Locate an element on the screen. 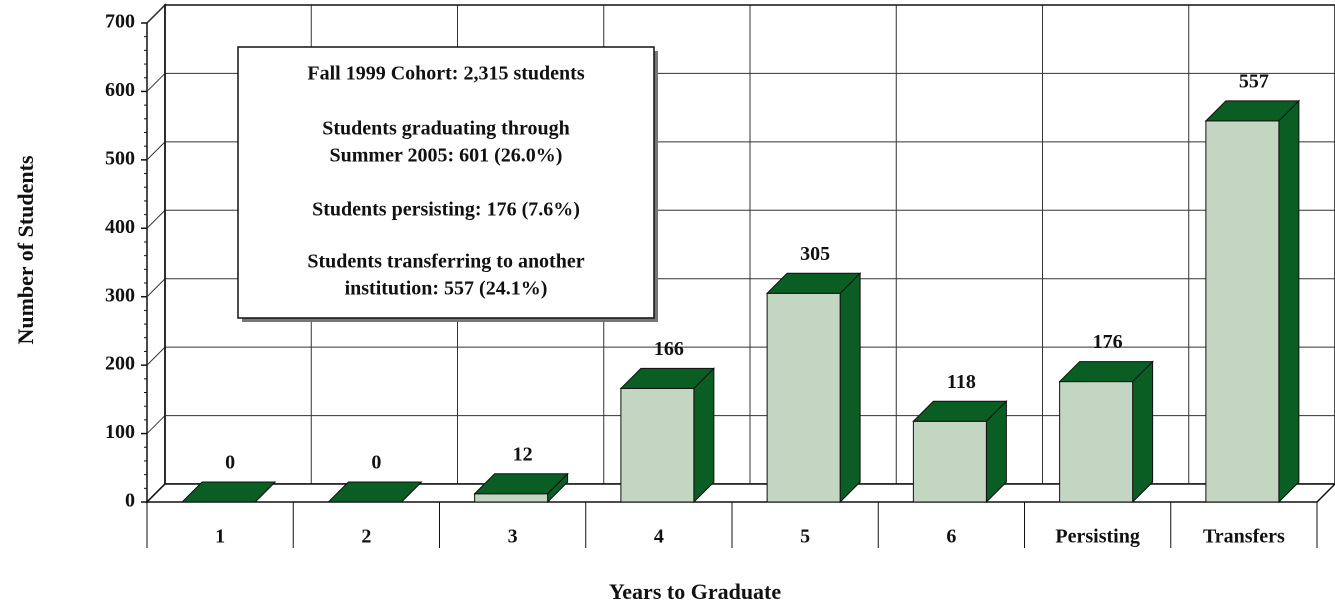 The width and height of the screenshot is (1335, 606). y-tick-label: 300 is located at coordinates (120, 295).